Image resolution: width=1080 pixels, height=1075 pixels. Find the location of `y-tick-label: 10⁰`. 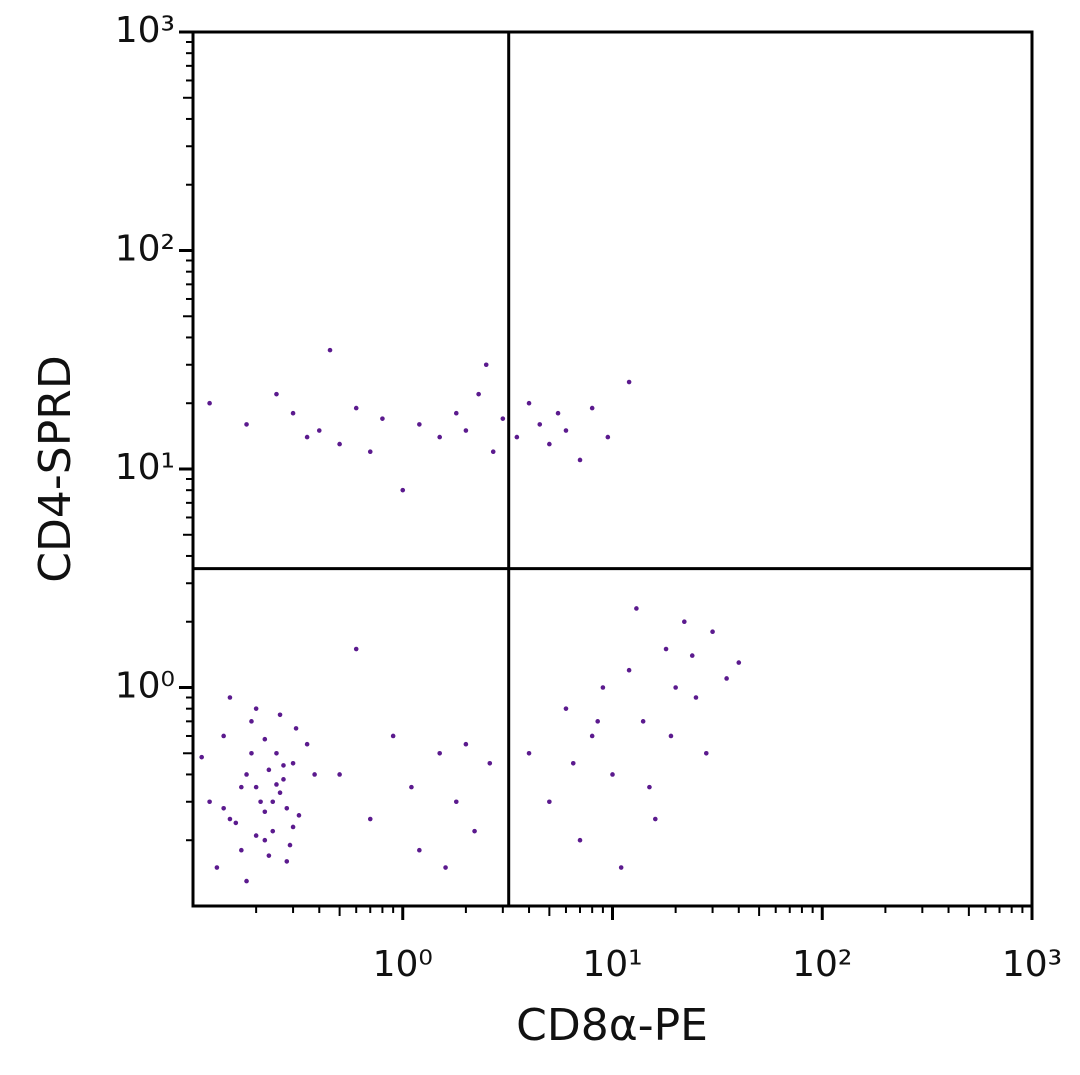

y-tick-label: 10⁰ is located at coordinates (145, 686).